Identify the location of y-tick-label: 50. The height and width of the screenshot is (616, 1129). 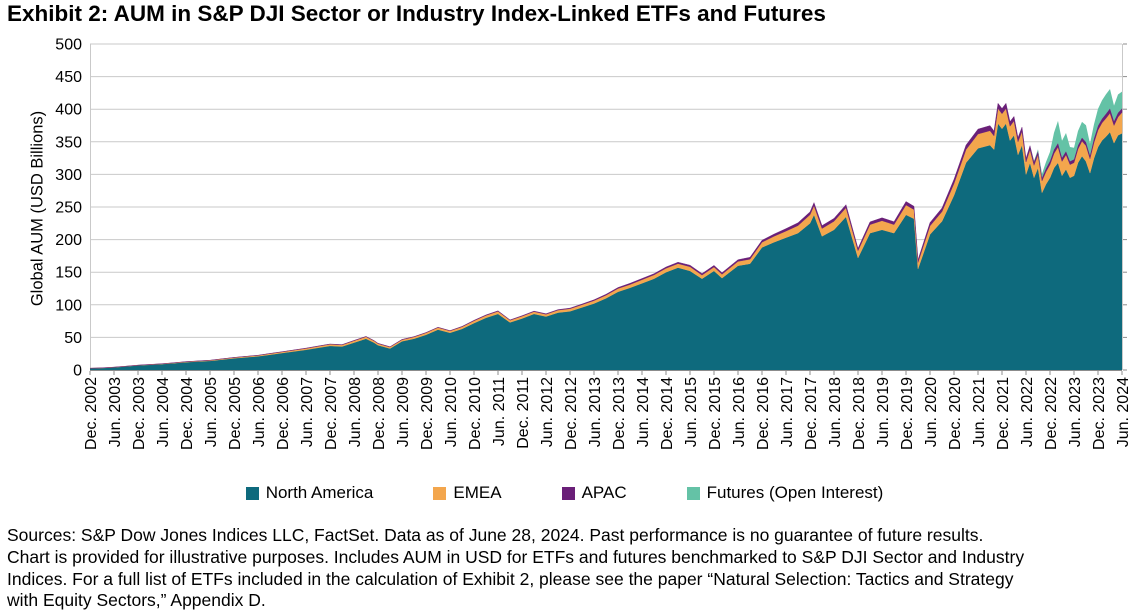
(73, 338).